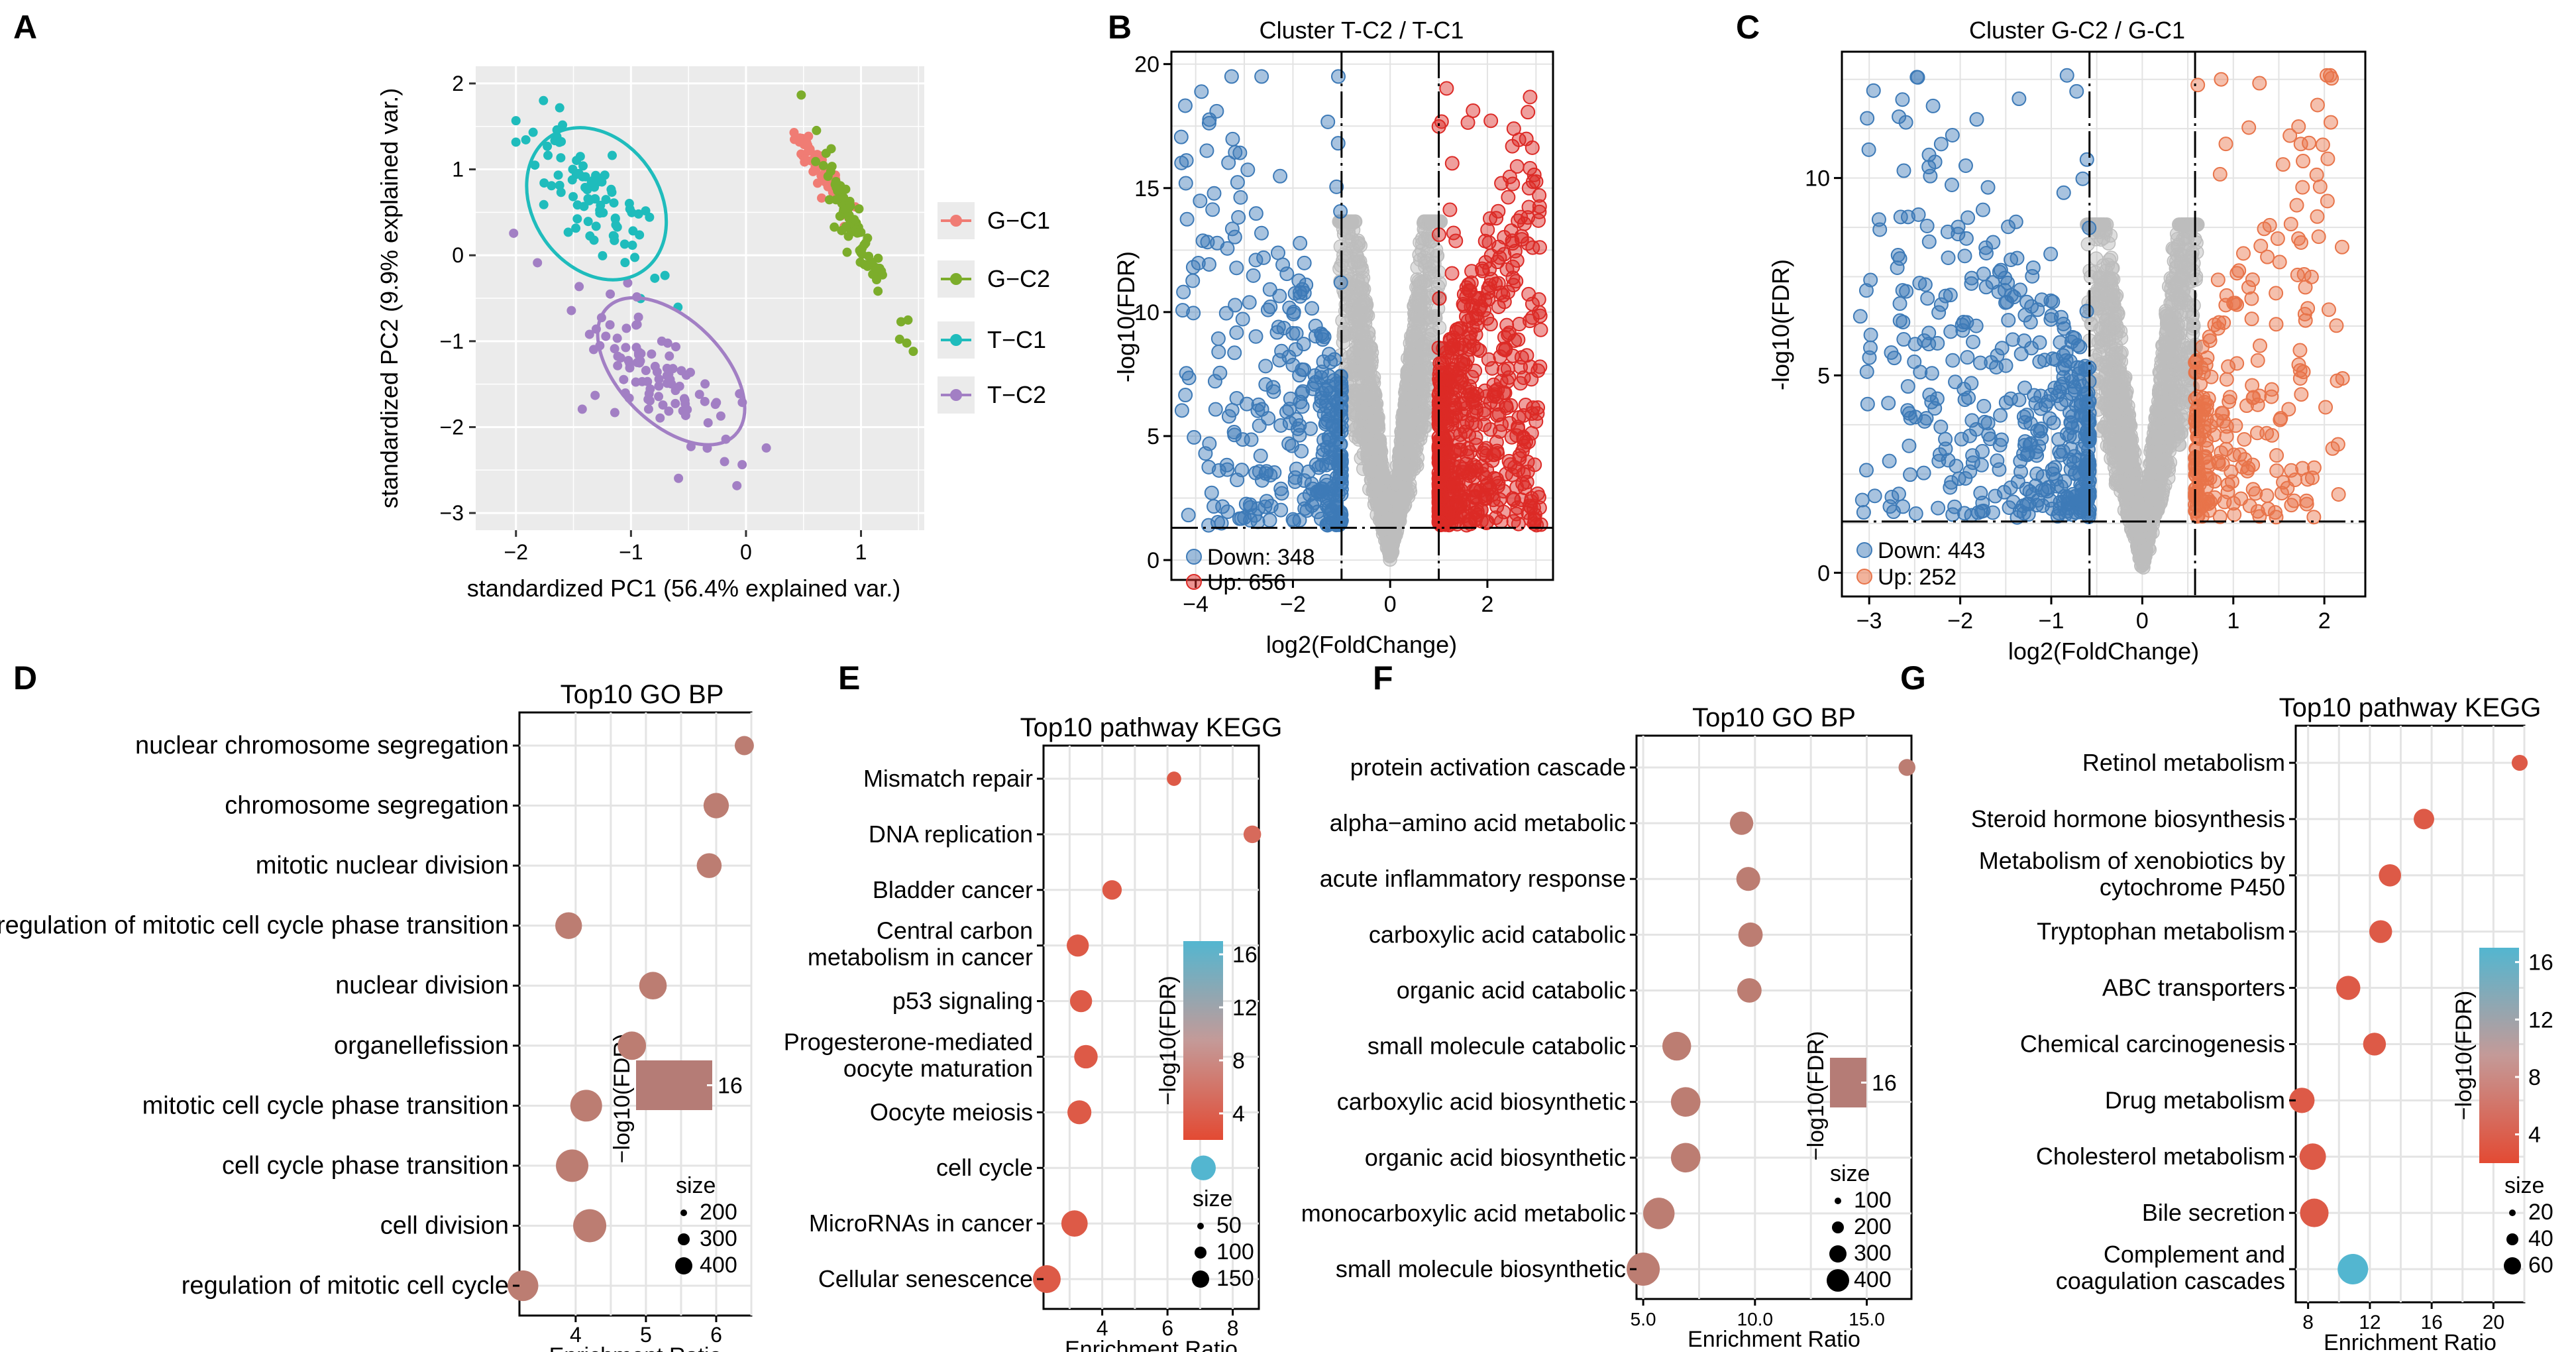 The height and width of the screenshot is (1352, 2576). I want to click on x-tick-label: 2, so click(1487, 604).